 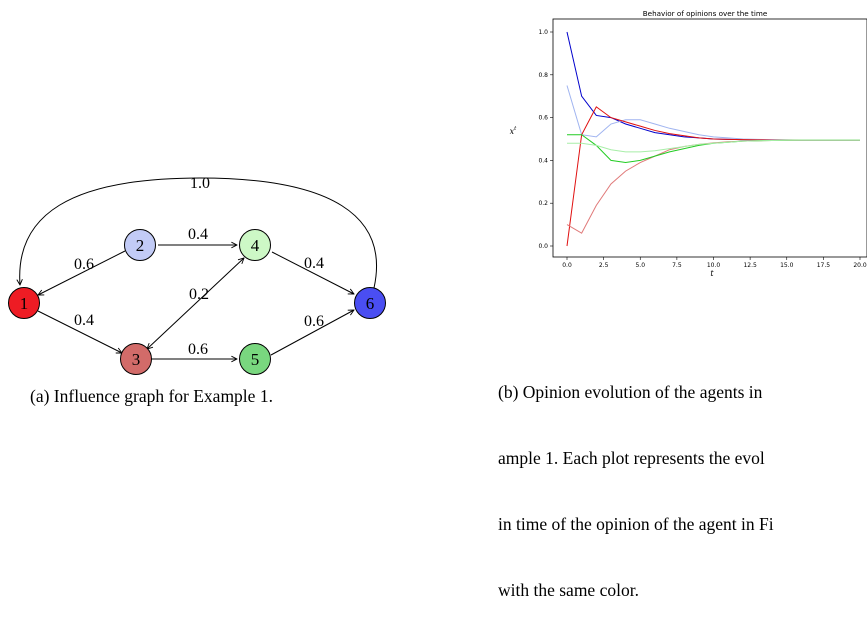 I want to click on y-tick-label: 0.2, so click(x=543, y=203).